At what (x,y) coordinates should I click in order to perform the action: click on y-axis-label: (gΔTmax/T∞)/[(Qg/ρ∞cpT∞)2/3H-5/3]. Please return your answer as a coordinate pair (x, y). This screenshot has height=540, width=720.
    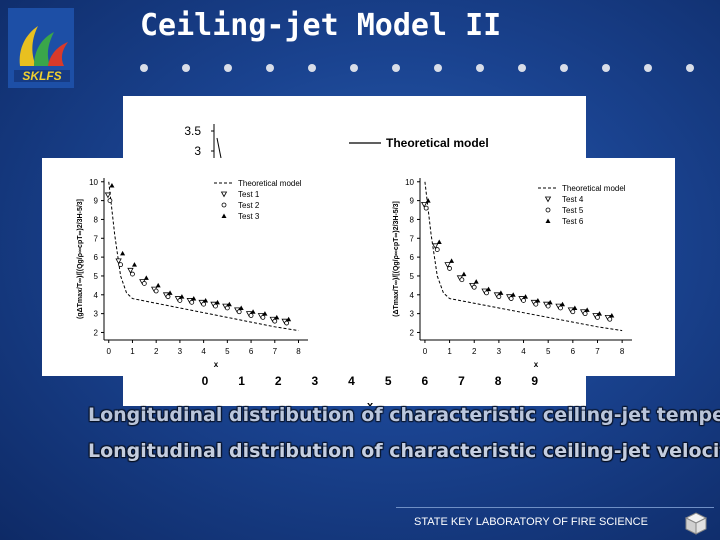
    Looking at the image, I should click on (80, 259).